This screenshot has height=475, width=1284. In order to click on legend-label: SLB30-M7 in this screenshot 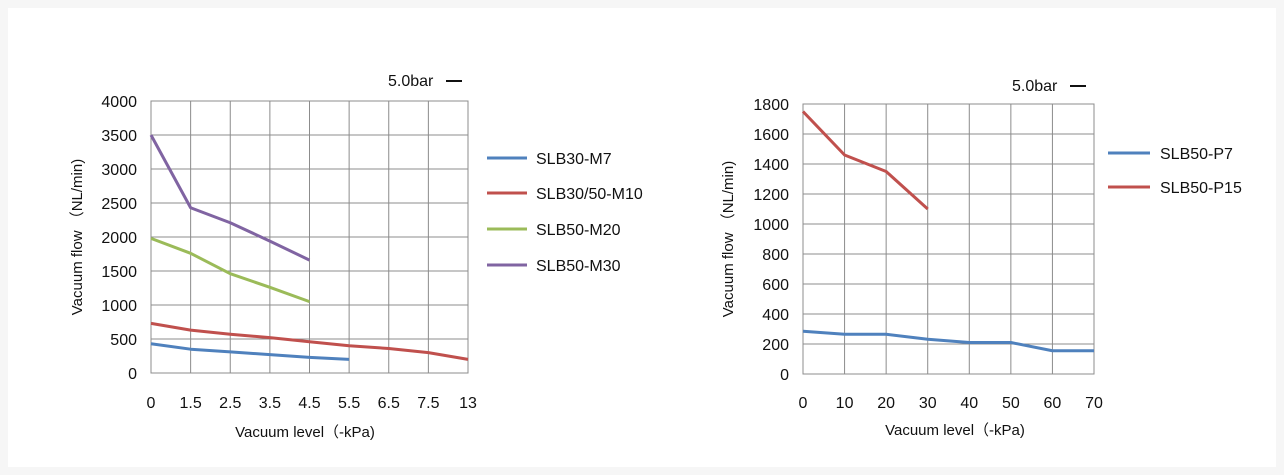, I will do `click(574, 159)`.